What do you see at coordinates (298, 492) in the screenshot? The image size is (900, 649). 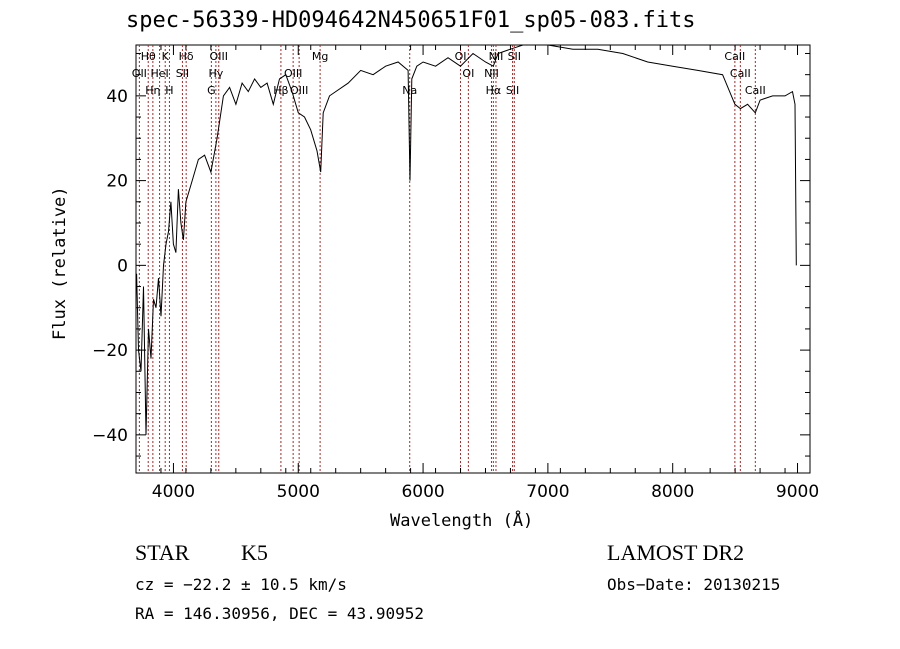 I see `x-tick-label: 5000` at bounding box center [298, 492].